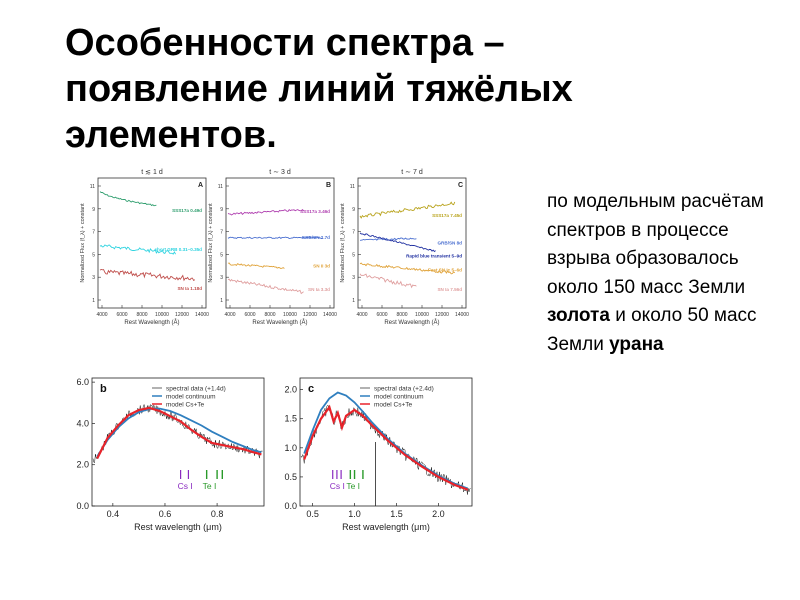 The width and height of the screenshot is (800, 600). I want to click on curve-label: SN II 3d, so click(321, 266).